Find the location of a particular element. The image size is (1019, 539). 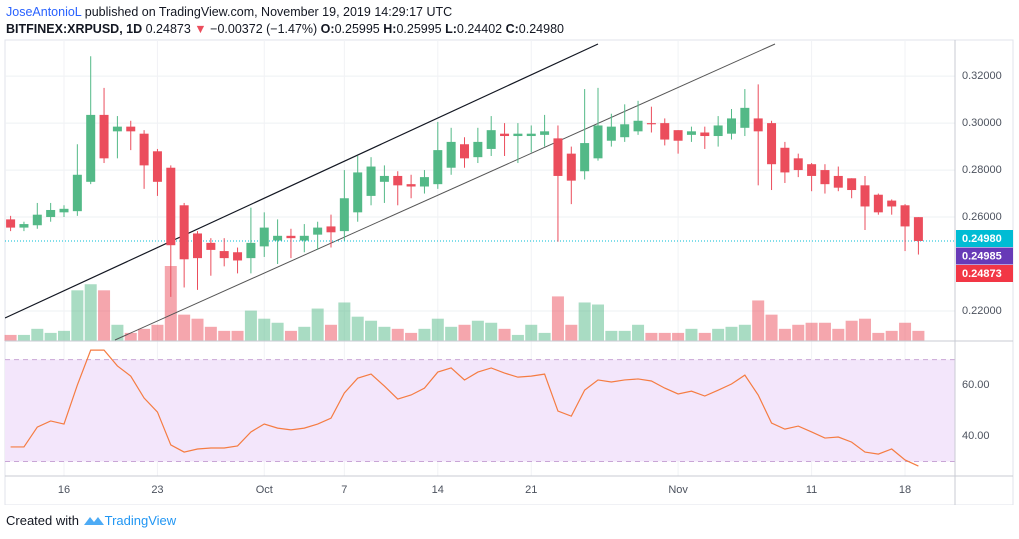

x-tick-label: 14 is located at coordinates (438, 490).